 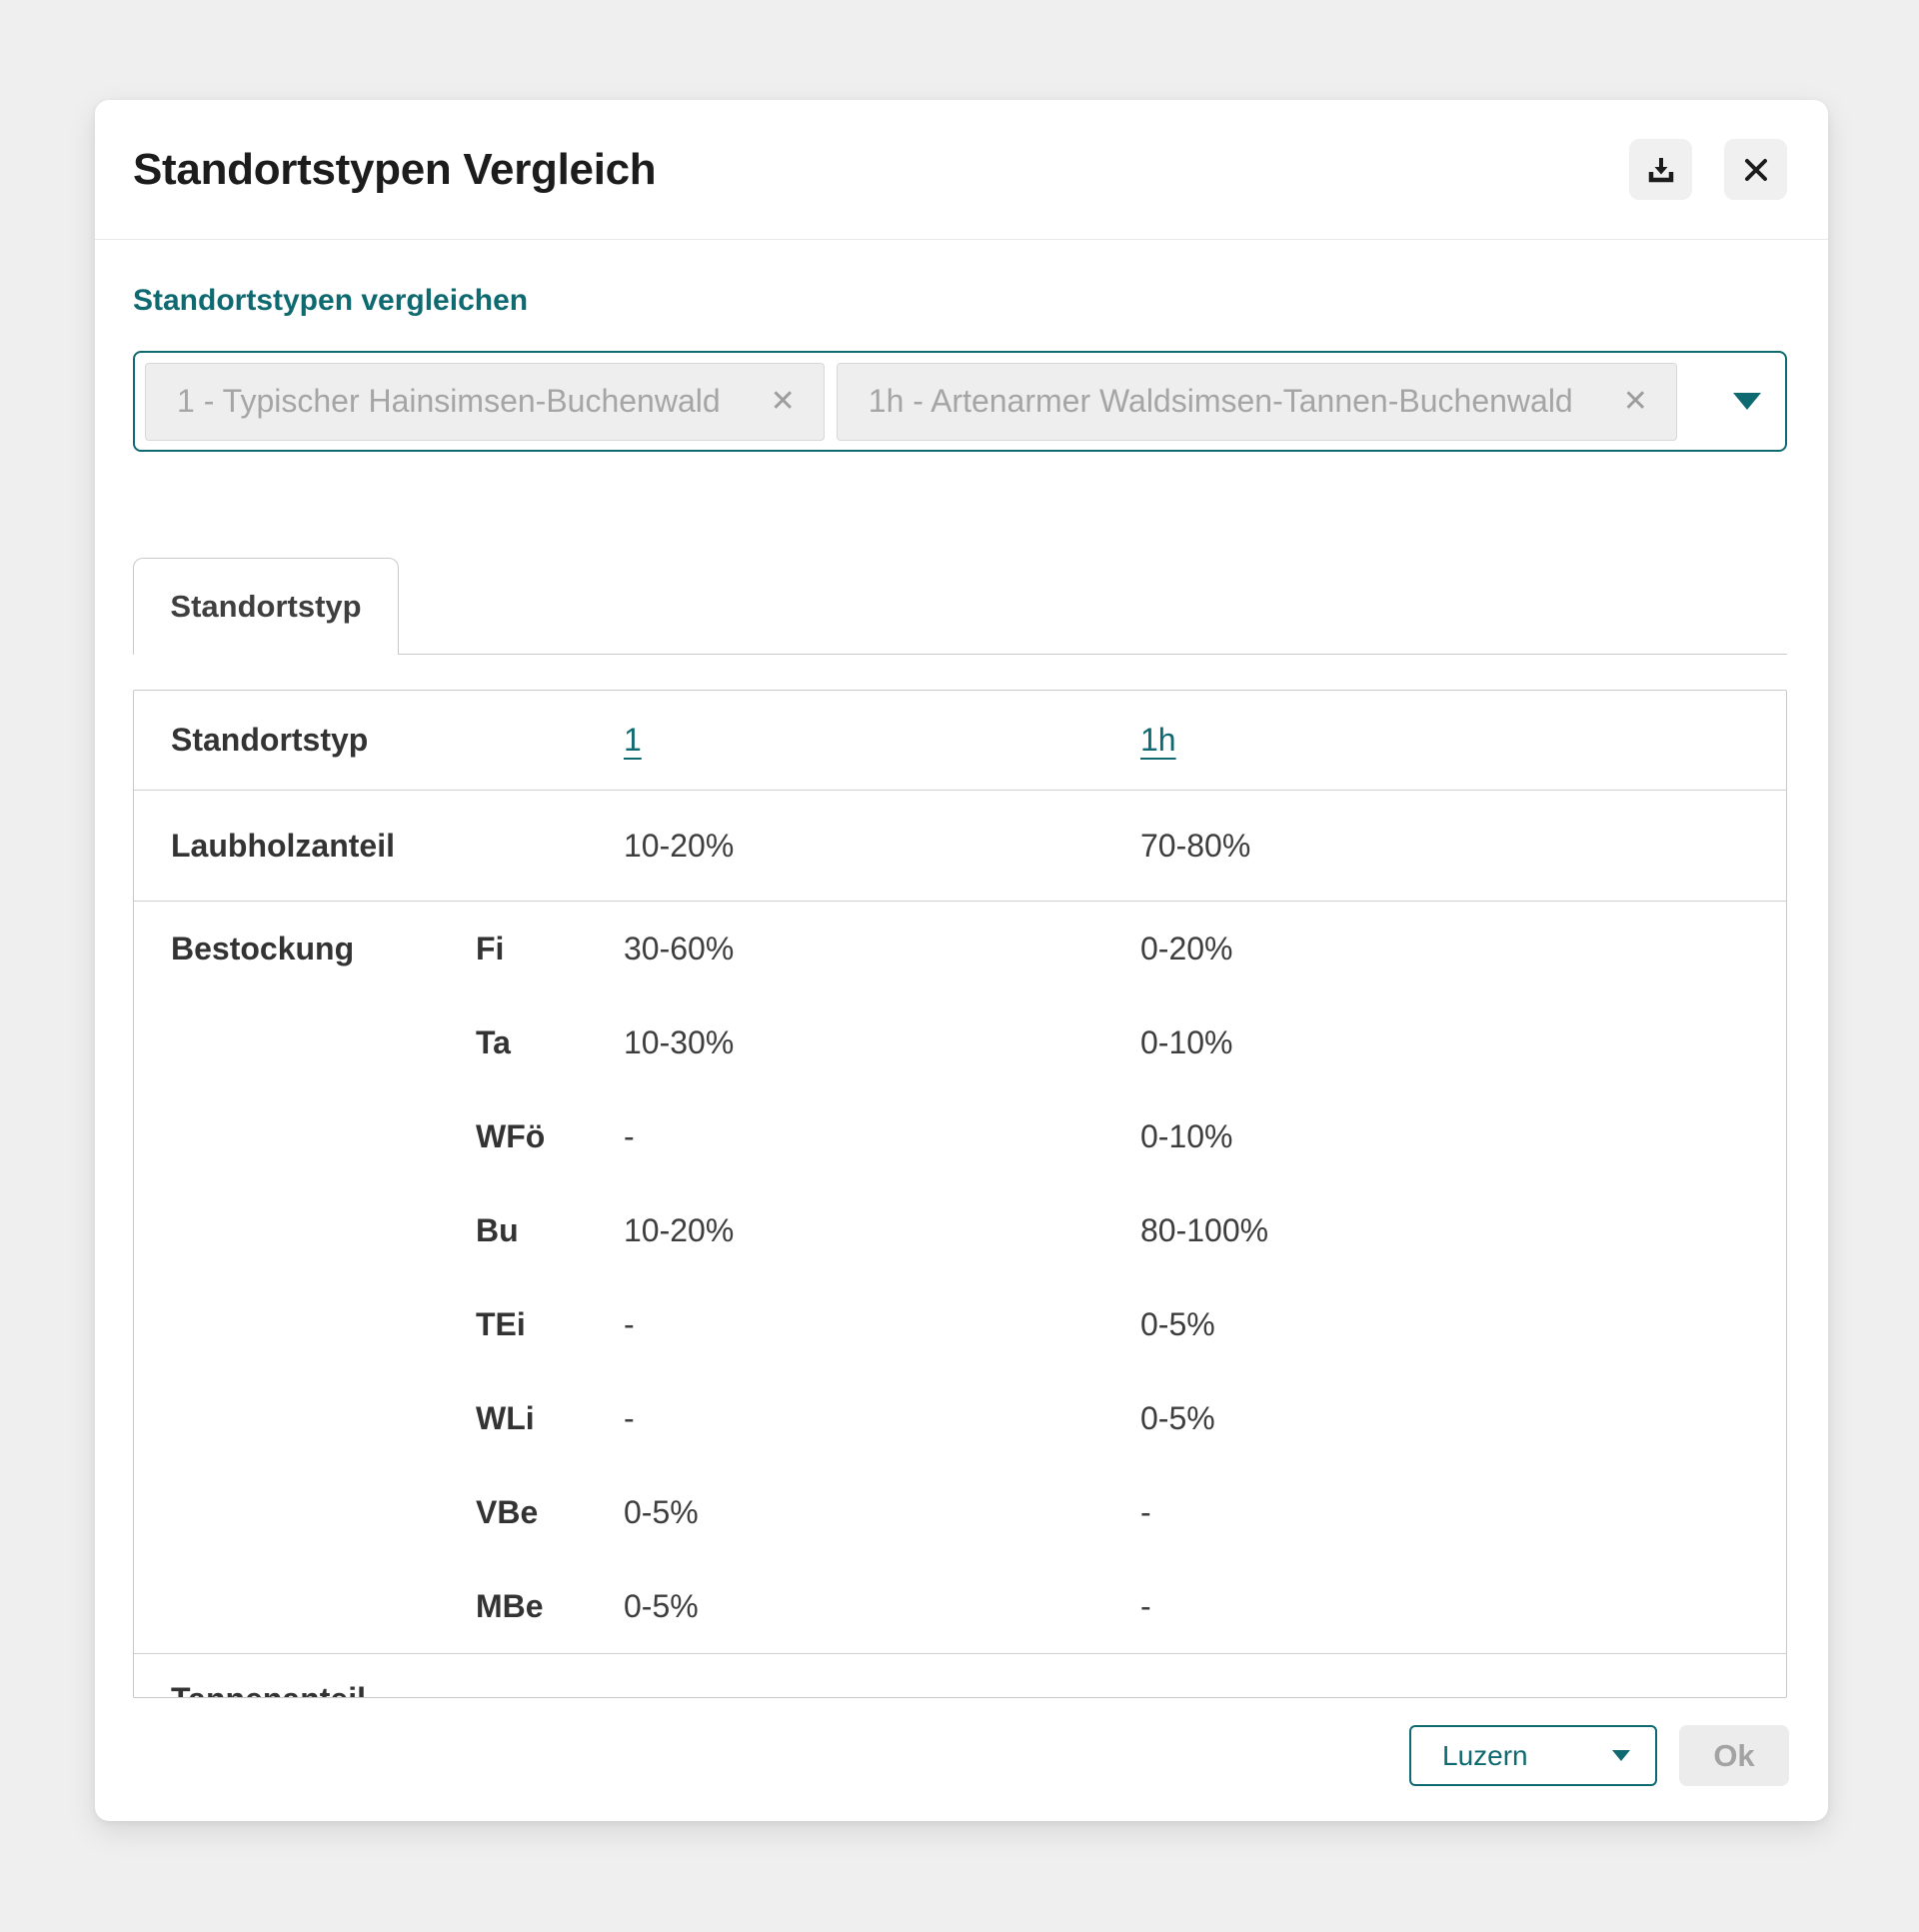 I want to click on value-col-1: 10-30%, so click(x=680, y=1041).